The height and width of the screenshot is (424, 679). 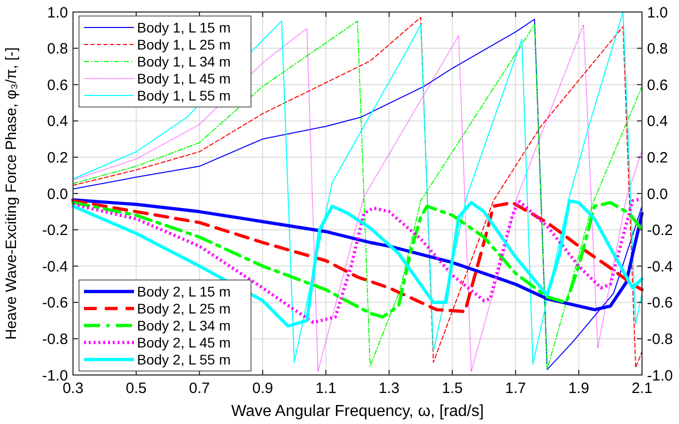 I want to click on y-tick-label: 0.6, so click(x=57, y=85).